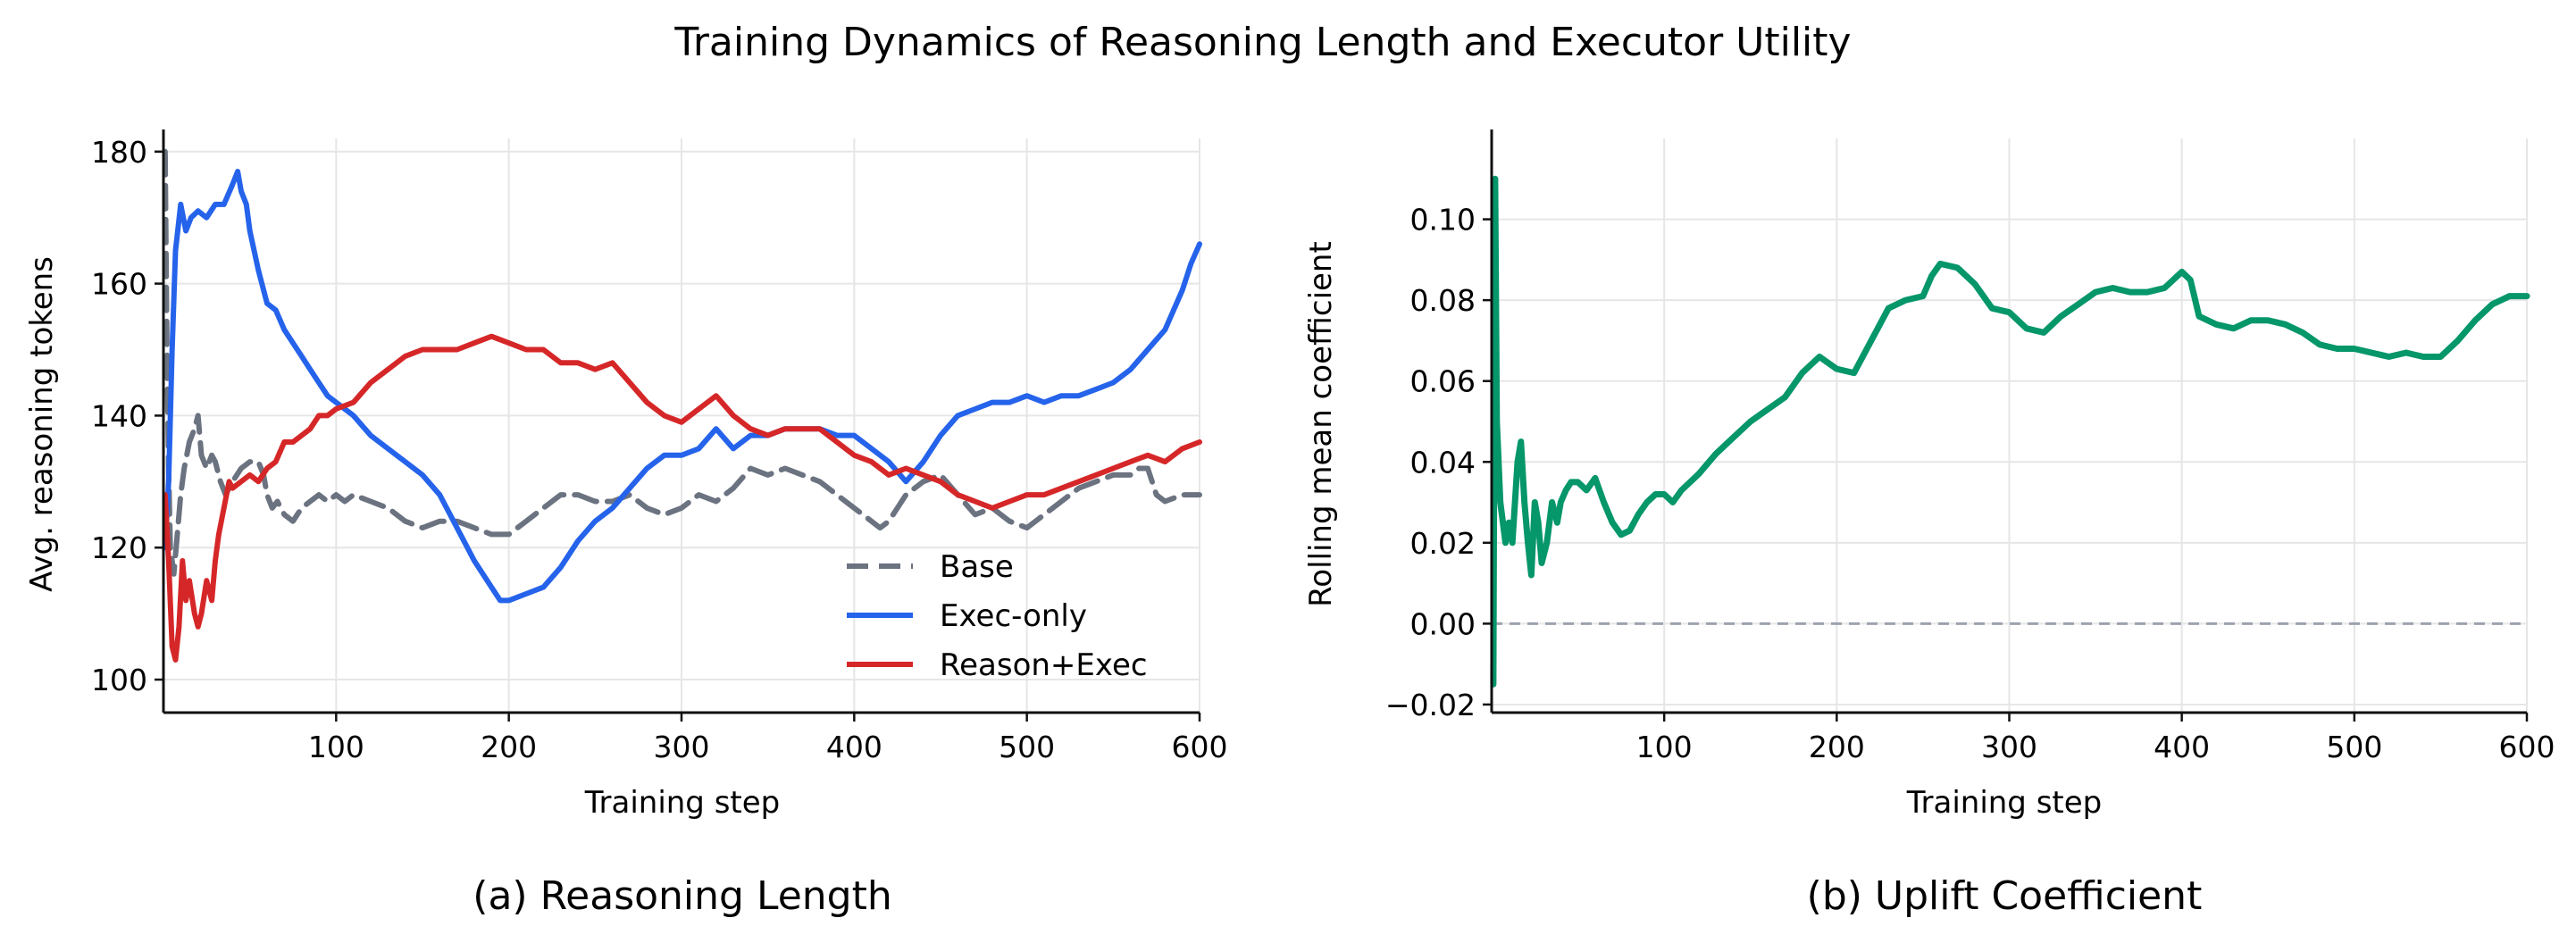  What do you see at coordinates (2005, 896) in the screenshot?
I see `caption-b: (b) Uplift Coefficient` at bounding box center [2005, 896].